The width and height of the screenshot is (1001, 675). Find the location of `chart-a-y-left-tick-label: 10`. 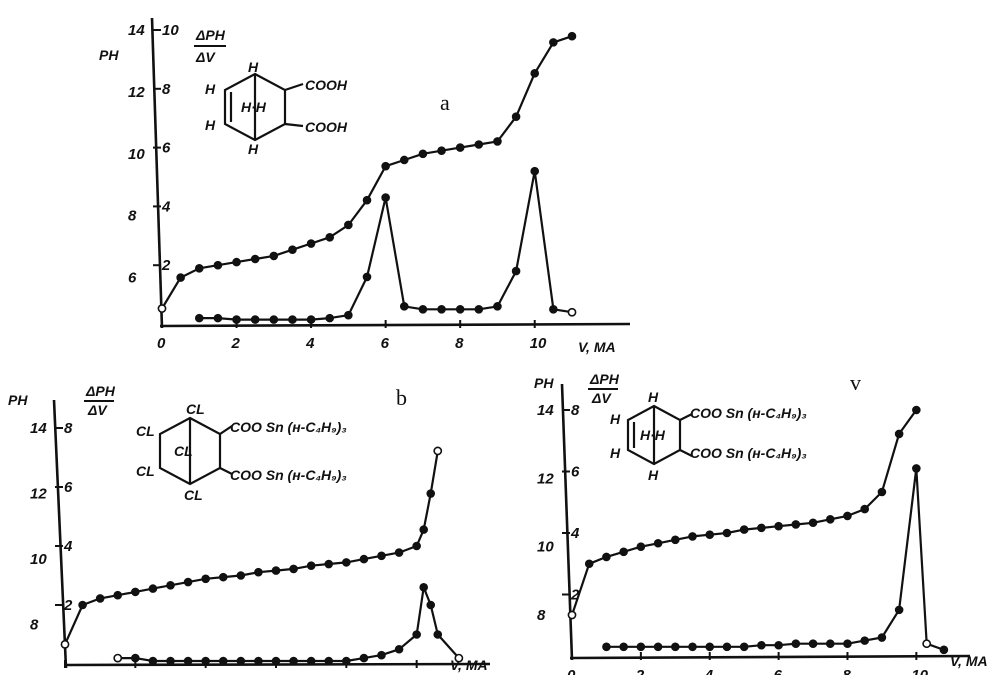

chart-a-y-left-tick-label: 10 is located at coordinates (136, 154).